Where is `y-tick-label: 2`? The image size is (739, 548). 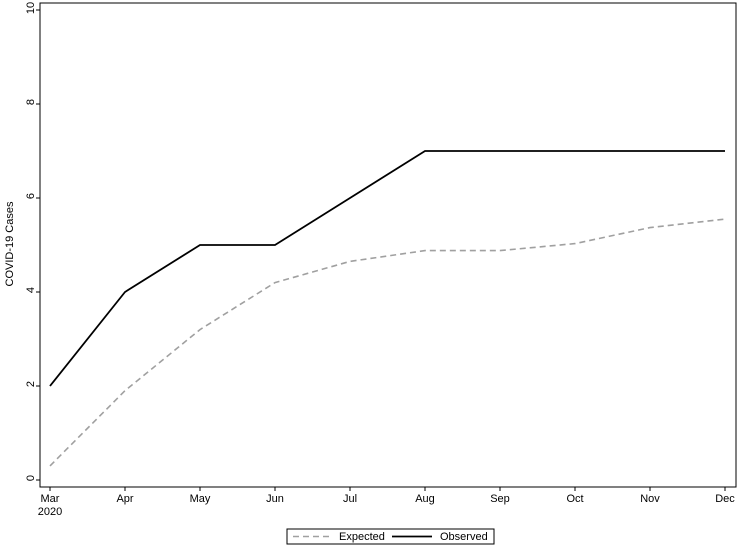
y-tick-label: 2 is located at coordinates (31, 384).